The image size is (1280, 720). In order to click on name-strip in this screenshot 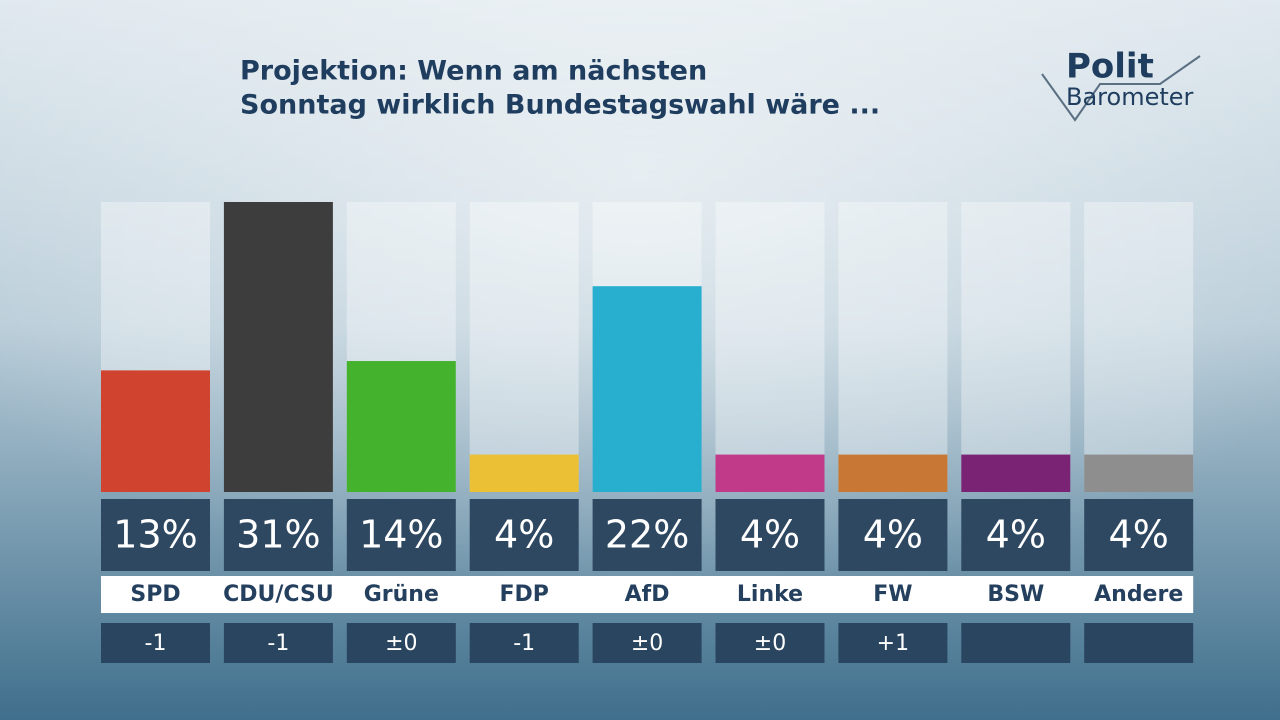, I will do `click(647, 594)`.